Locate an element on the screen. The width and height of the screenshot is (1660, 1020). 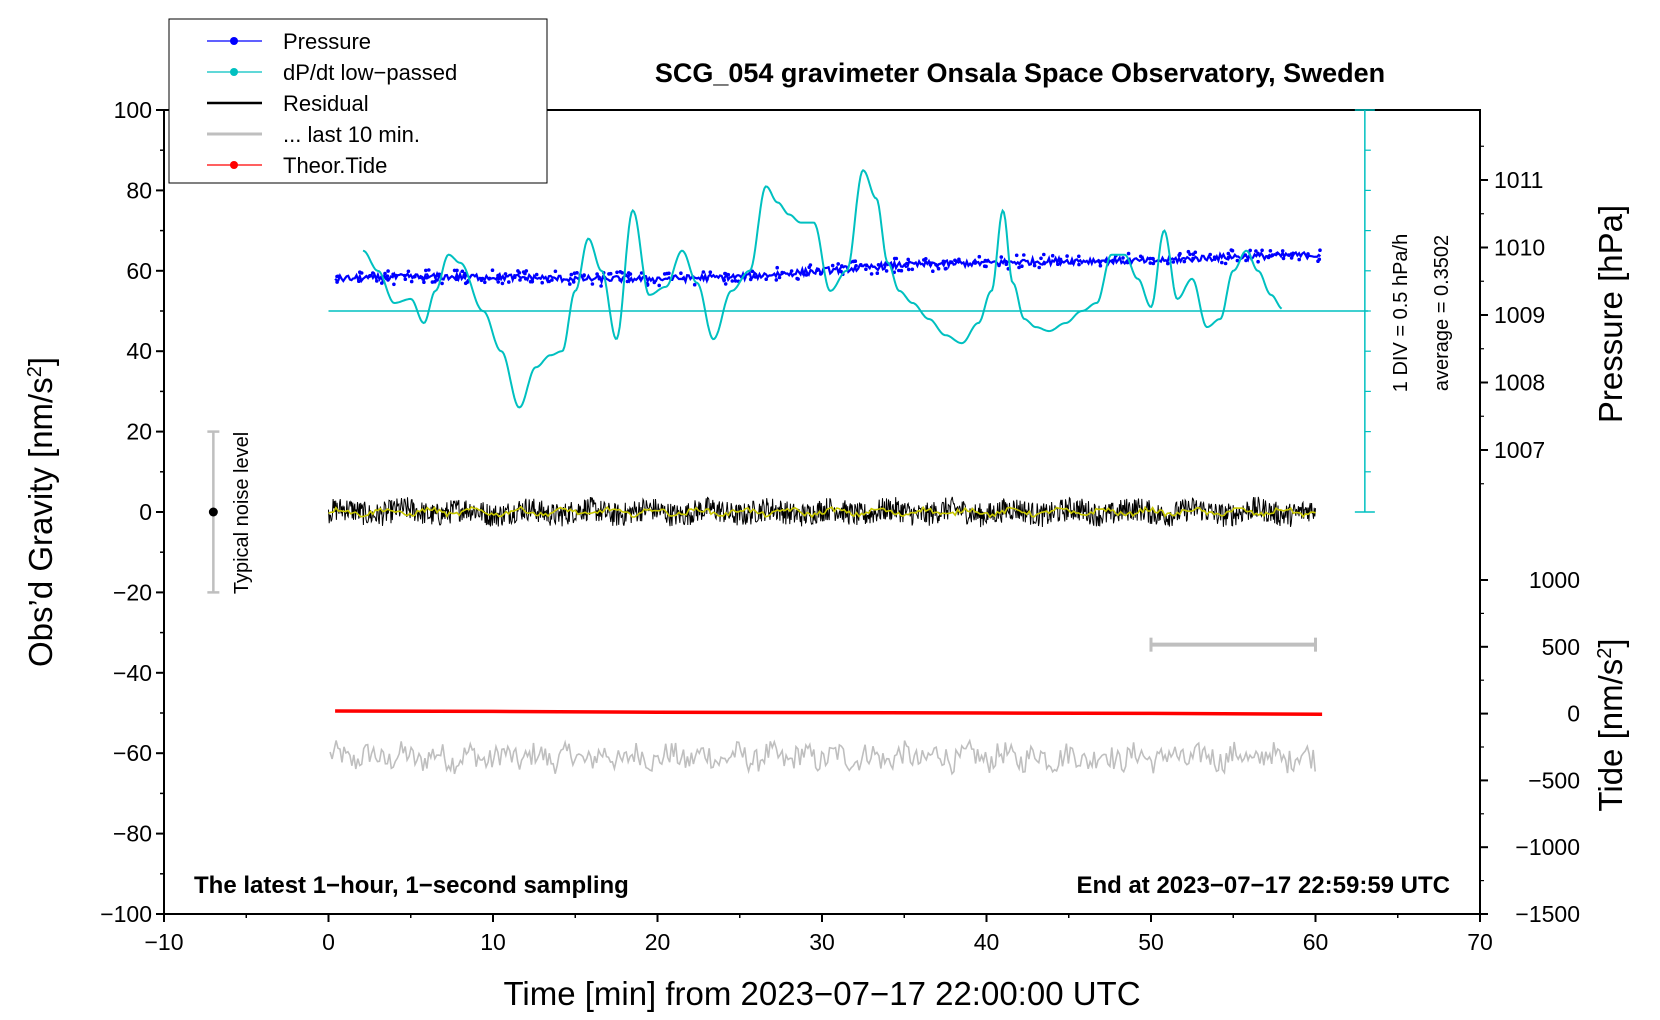
y-tick-label: −60 is located at coordinates (132, 753).